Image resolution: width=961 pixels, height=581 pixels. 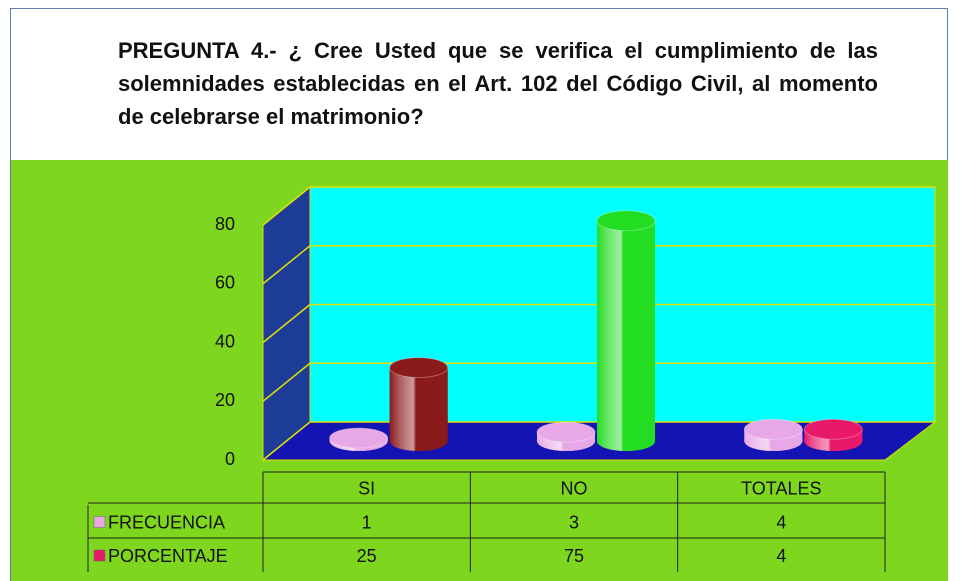 What do you see at coordinates (574, 488) in the screenshot?
I see `x-tick-label: NO` at bounding box center [574, 488].